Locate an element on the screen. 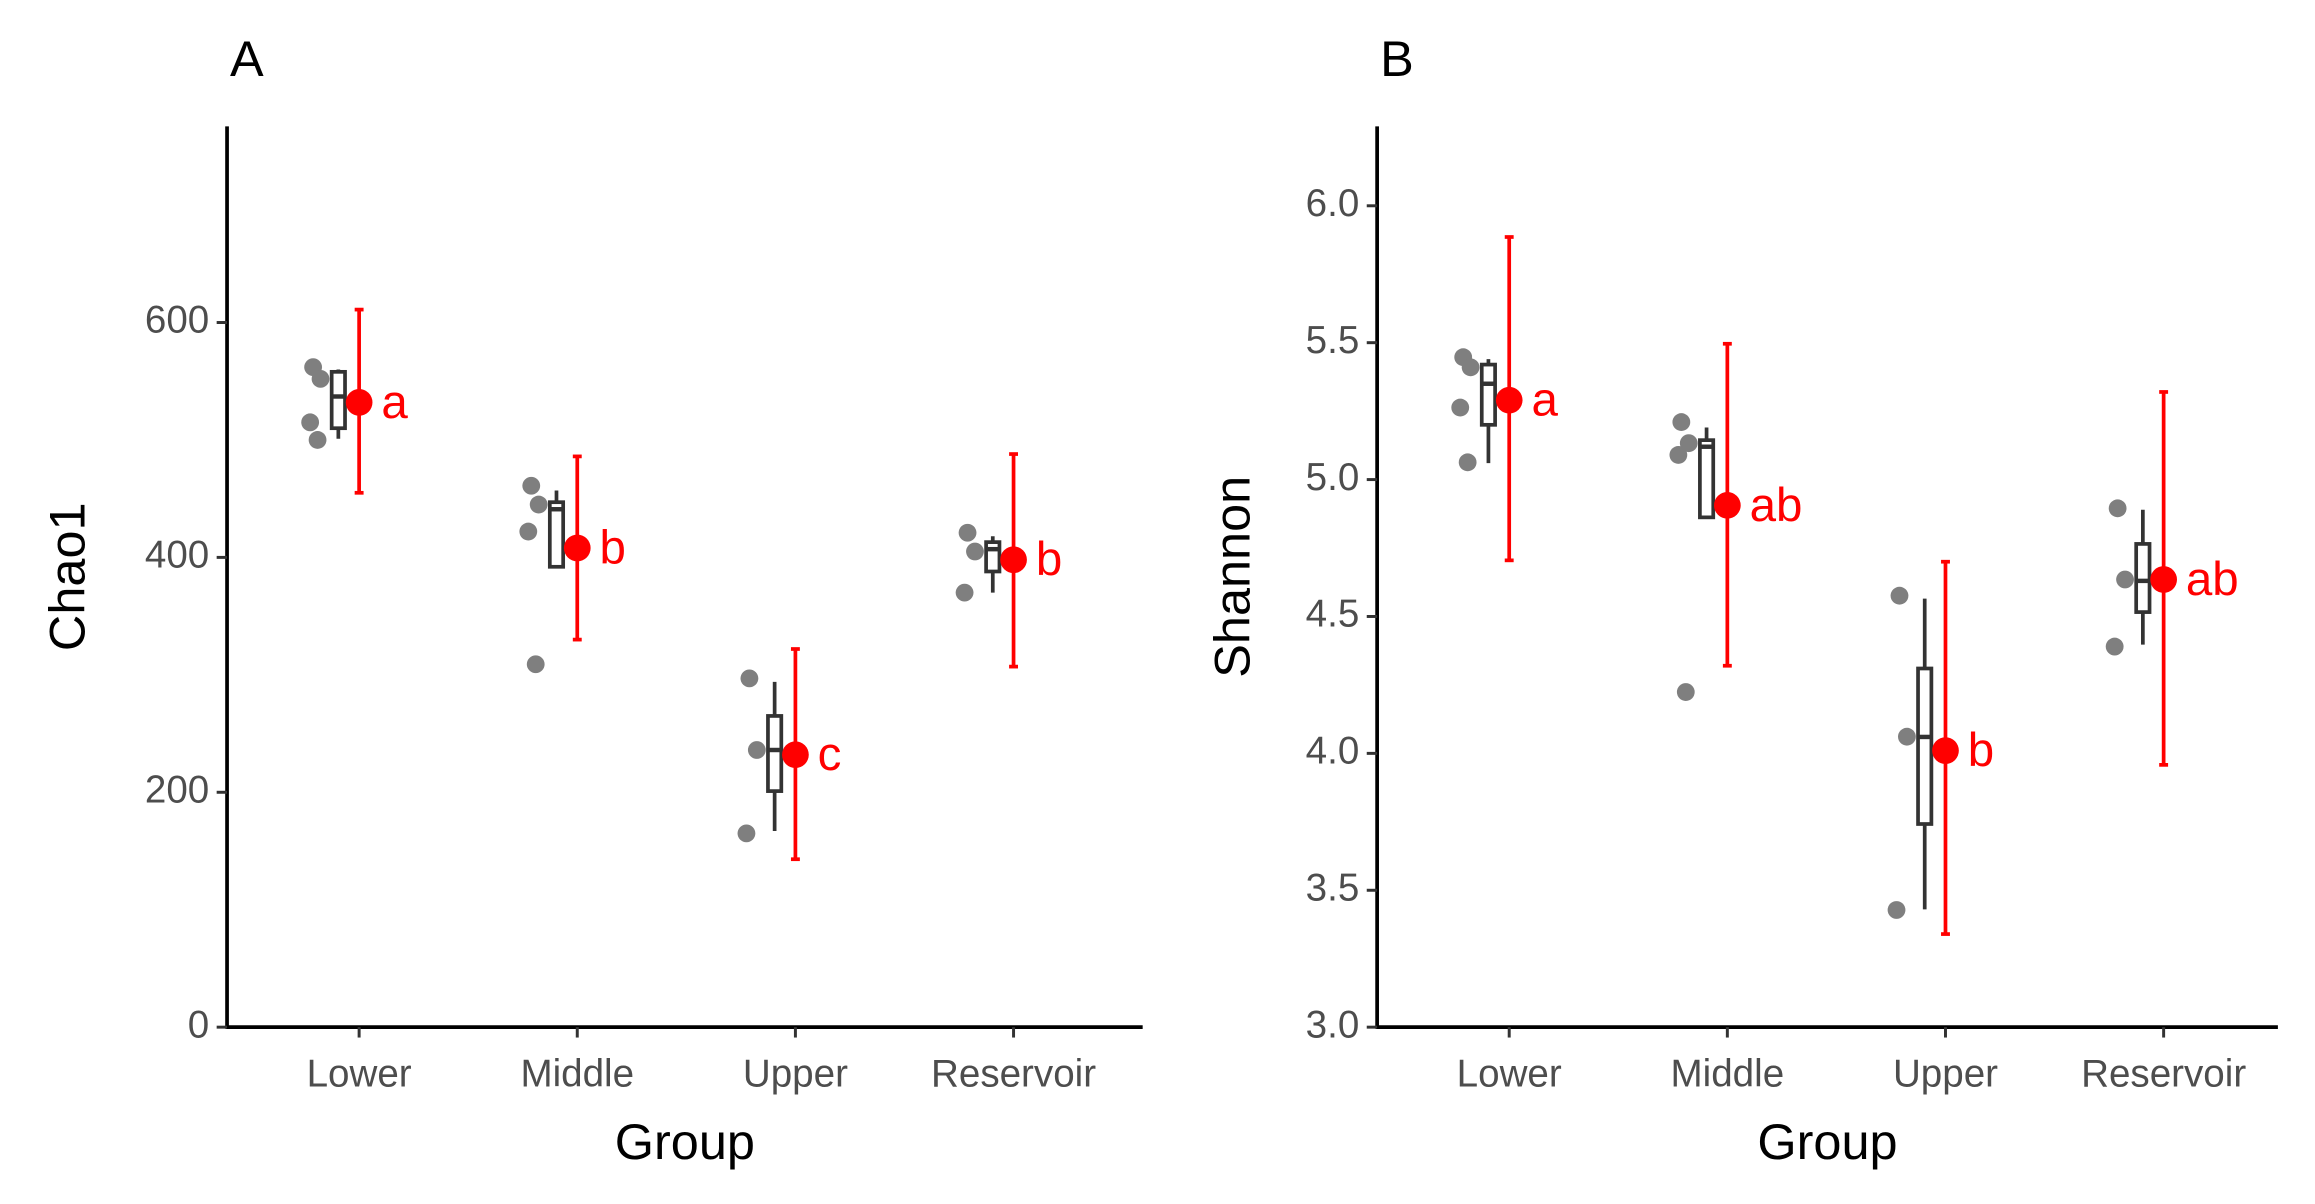 The image size is (2315, 1204). group-letter: c is located at coordinates (830, 754).